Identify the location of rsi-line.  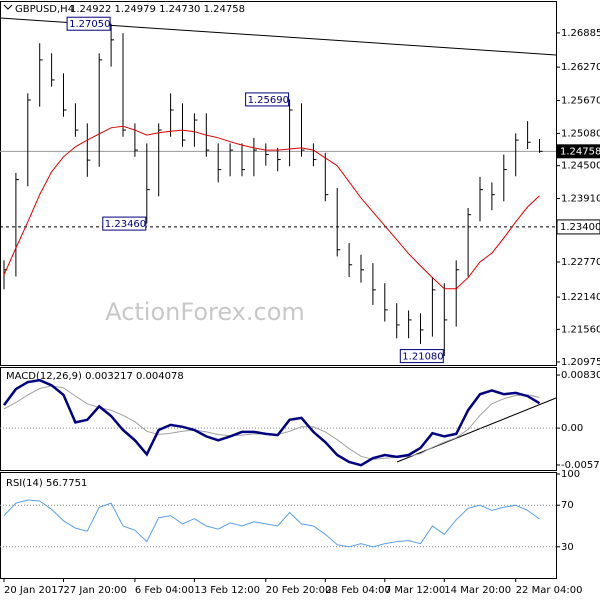
(271, 523).